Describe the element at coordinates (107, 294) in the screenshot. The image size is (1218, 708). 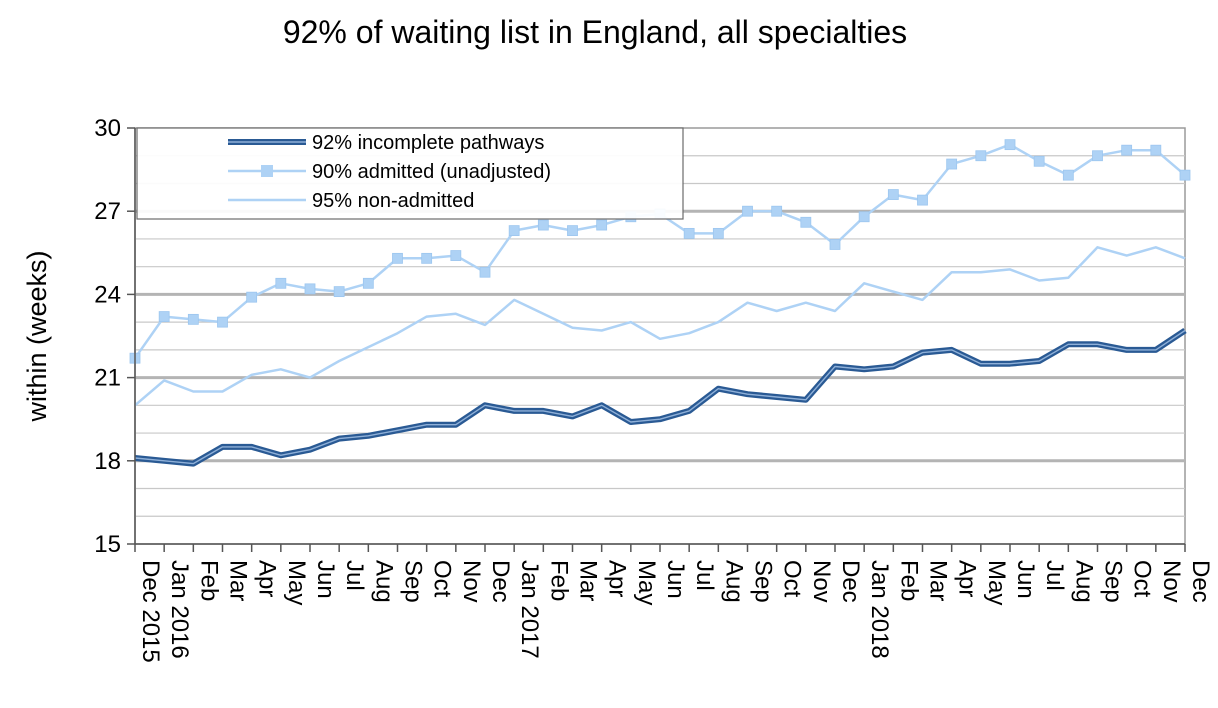
I see `y-tick-label: 24` at that location.